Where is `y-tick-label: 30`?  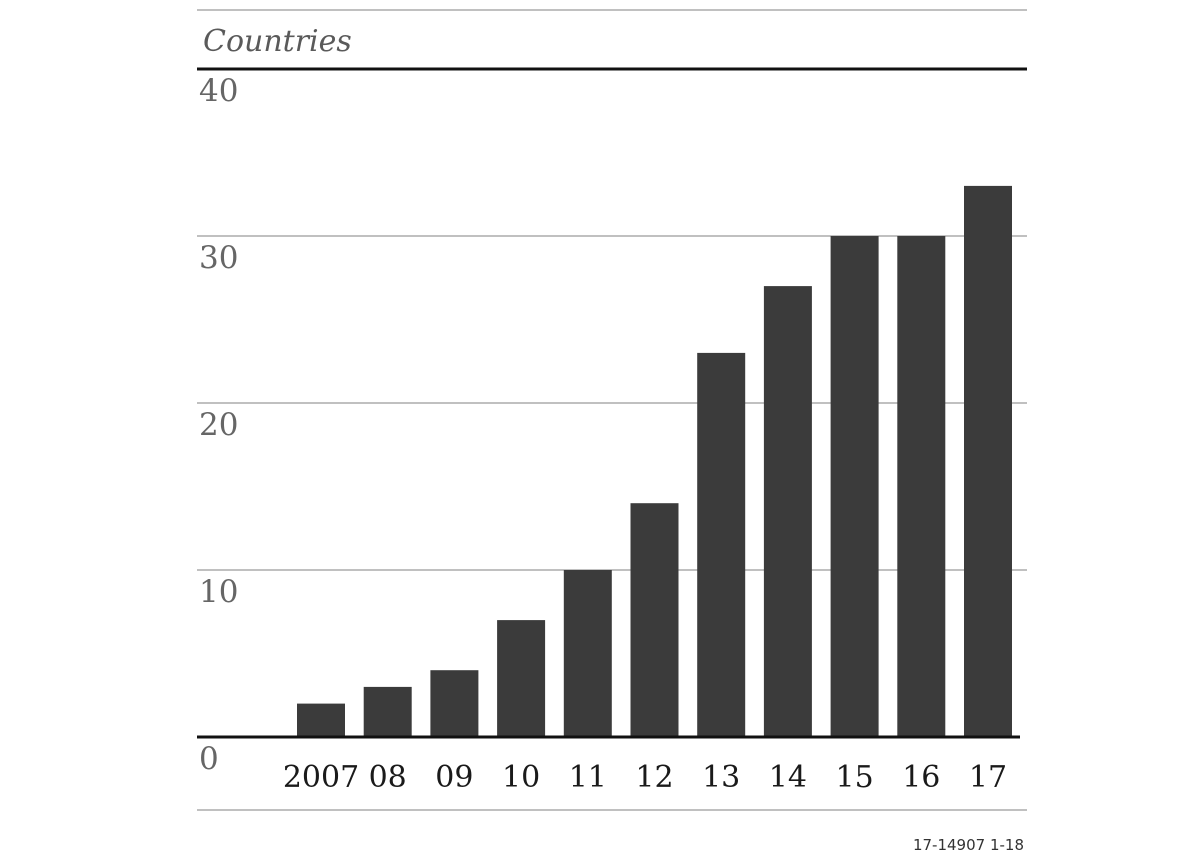
y-tick-label: 30 is located at coordinates (218, 258).